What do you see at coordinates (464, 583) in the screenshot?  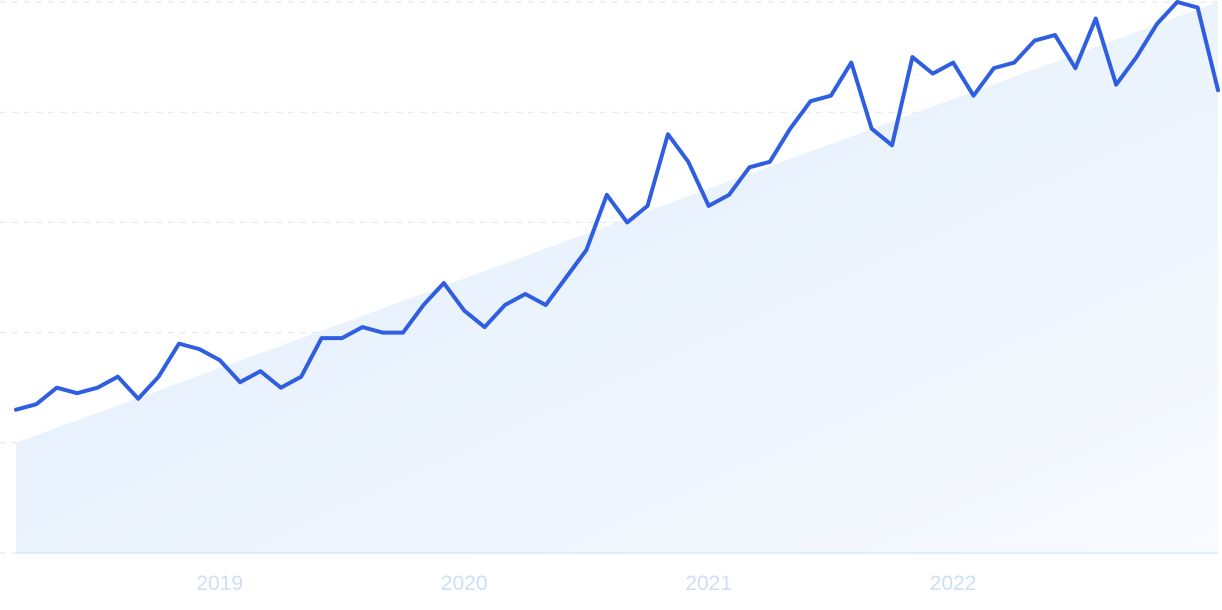 I see `x-tick-label: 2020` at bounding box center [464, 583].